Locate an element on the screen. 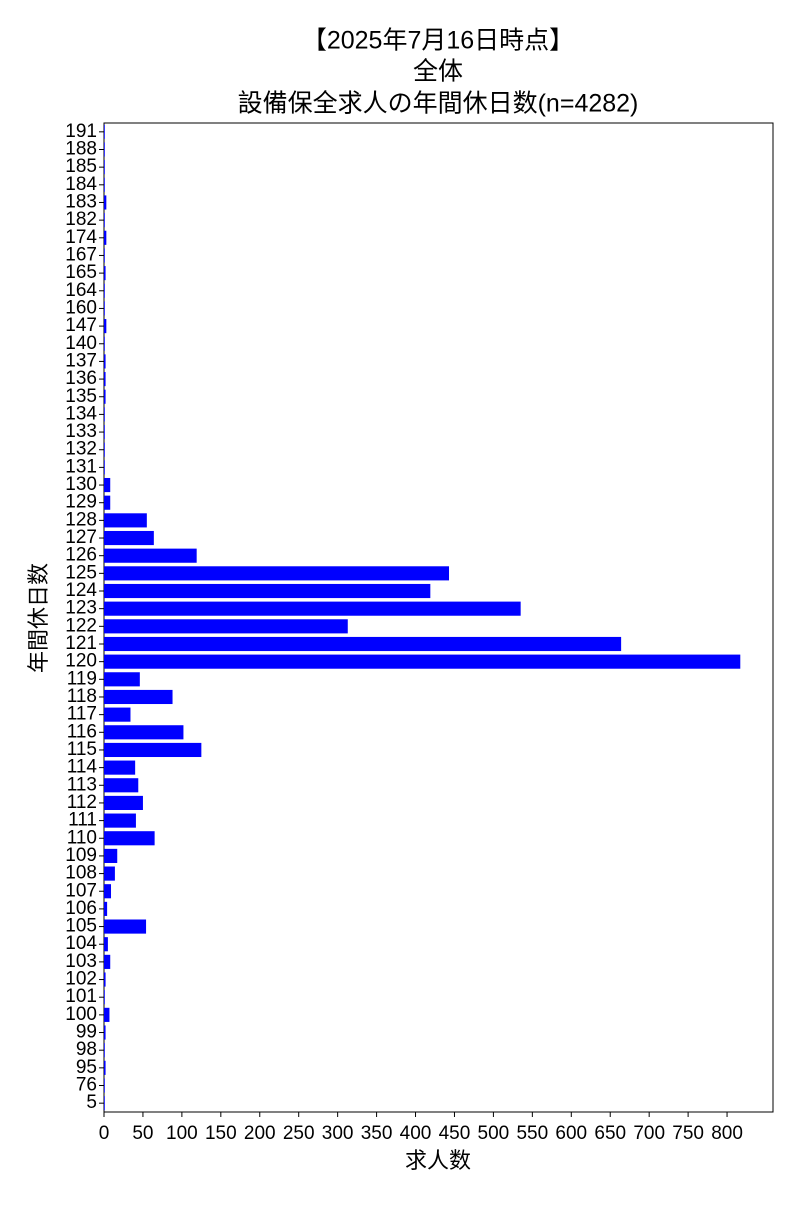 This screenshot has height=1205, width=800. y-tick-label: 165 is located at coordinates (81, 272).